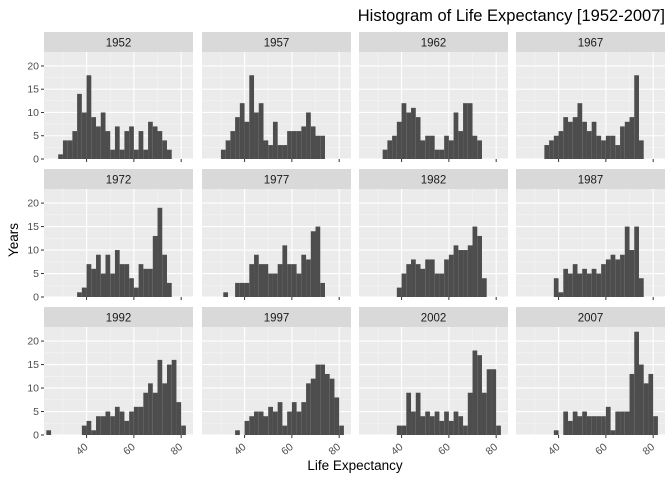  I want to click on y-tick-label: 20, so click(33, 66).